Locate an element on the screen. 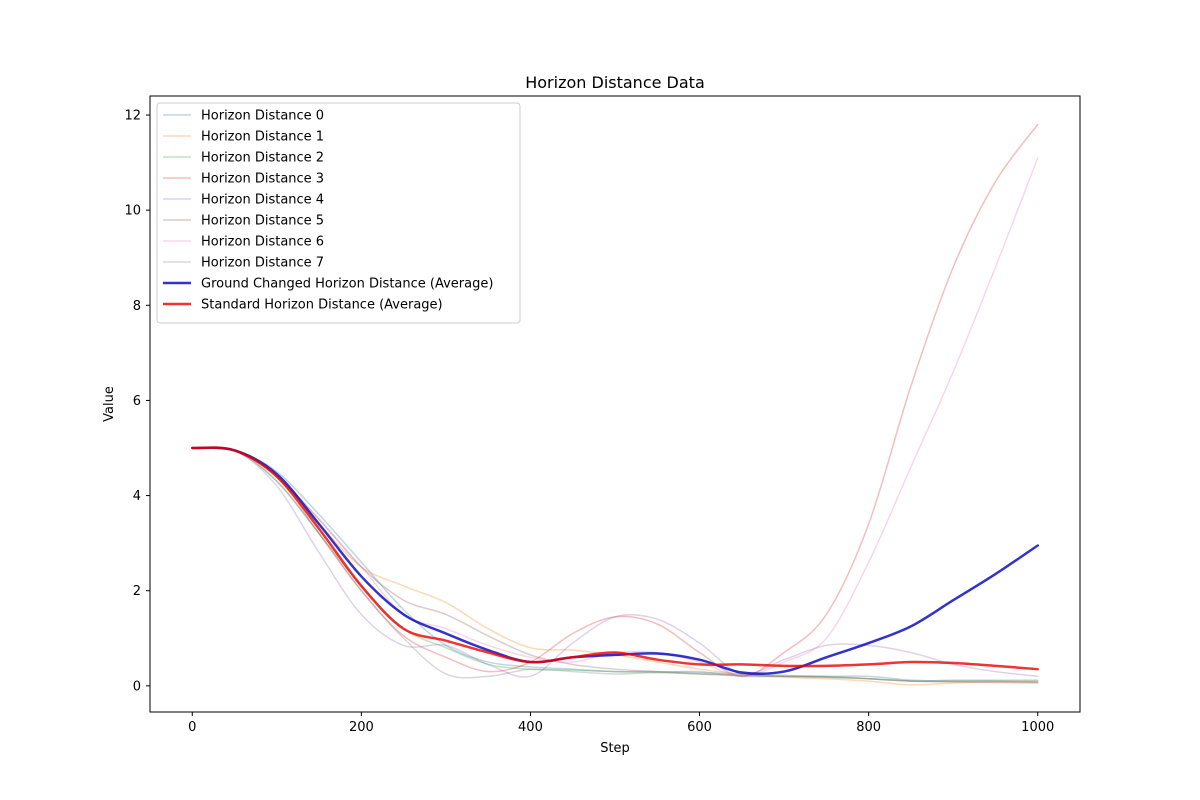 This screenshot has height=800, width=1200. y-tick-label: 4 is located at coordinates (137, 496).